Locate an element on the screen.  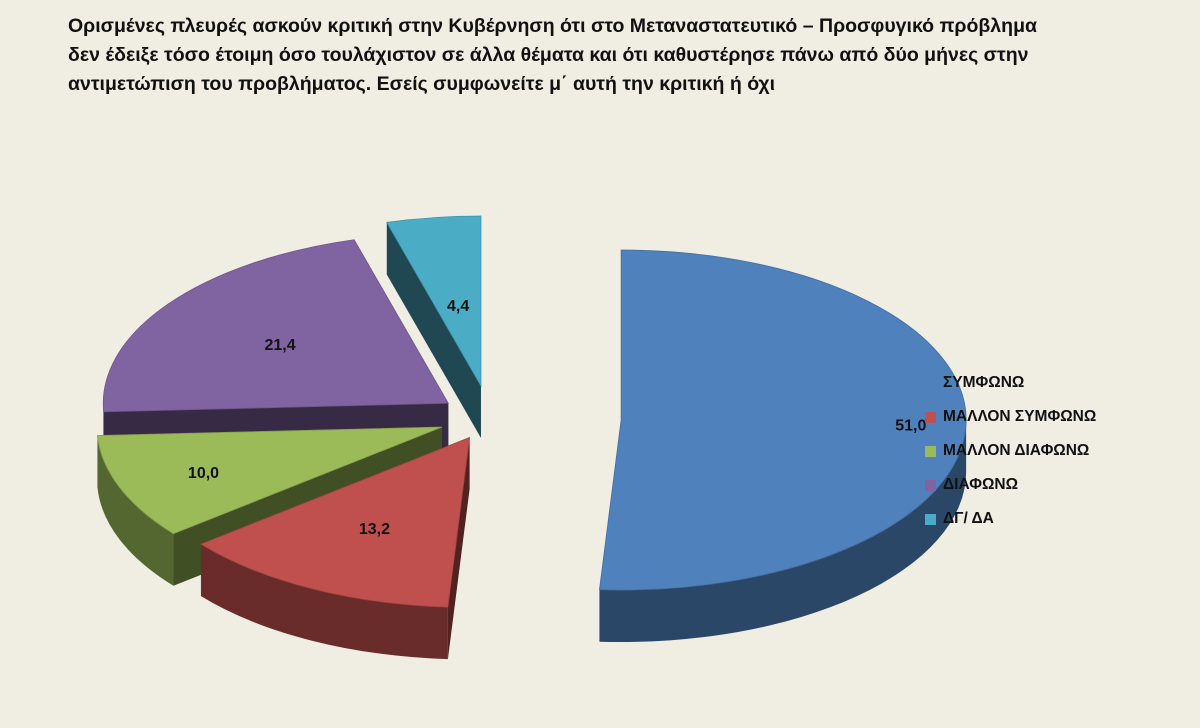
pie-slice-3-top is located at coordinates (275, 326).